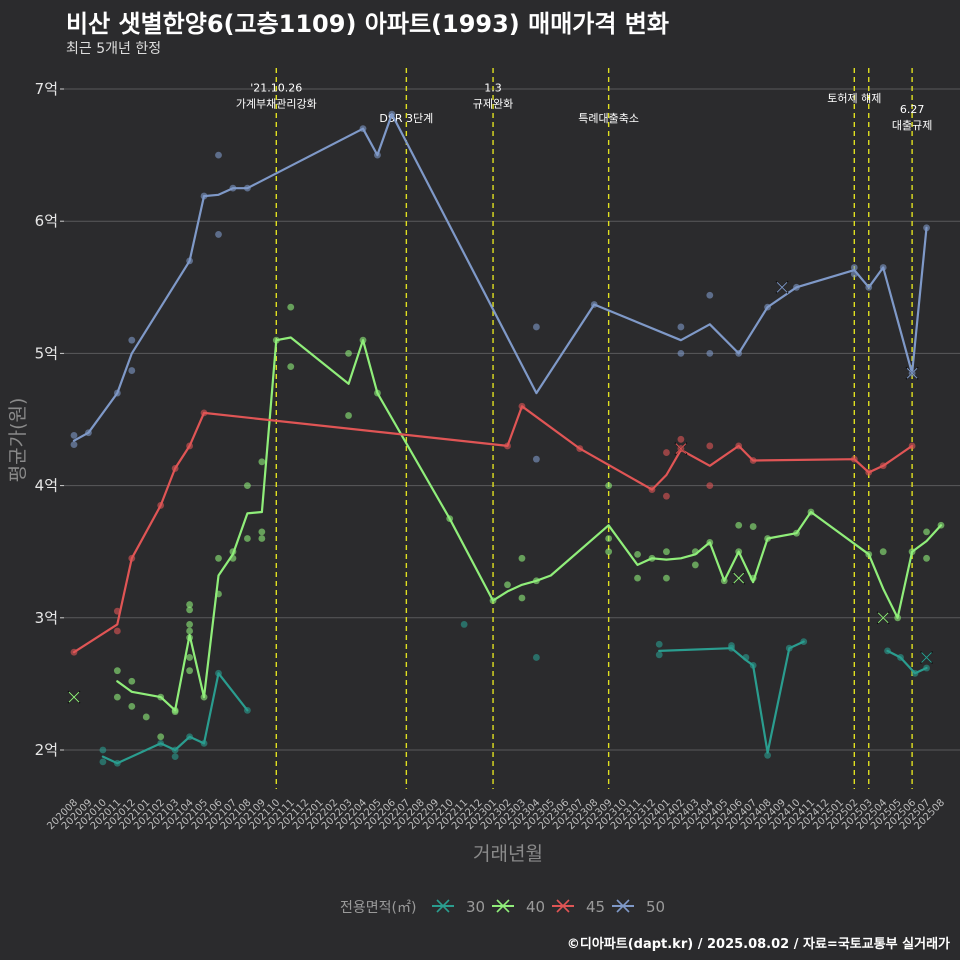 The width and height of the screenshot is (960, 960). I want to click on chart-subtitle: 최근 5개년 한정, so click(114, 49).